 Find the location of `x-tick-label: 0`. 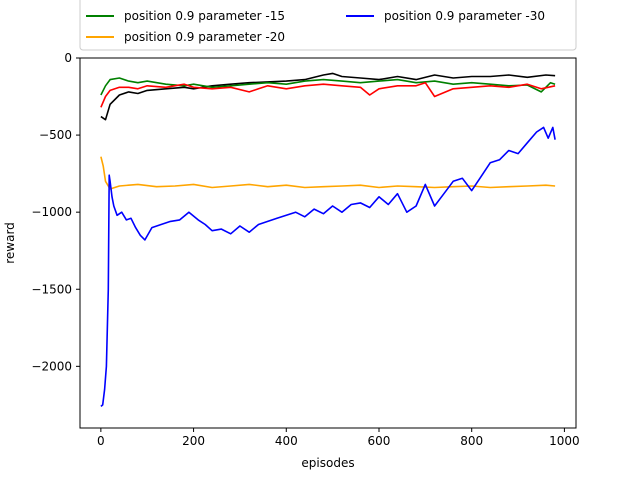

x-tick-label: 0 is located at coordinates (101, 441).